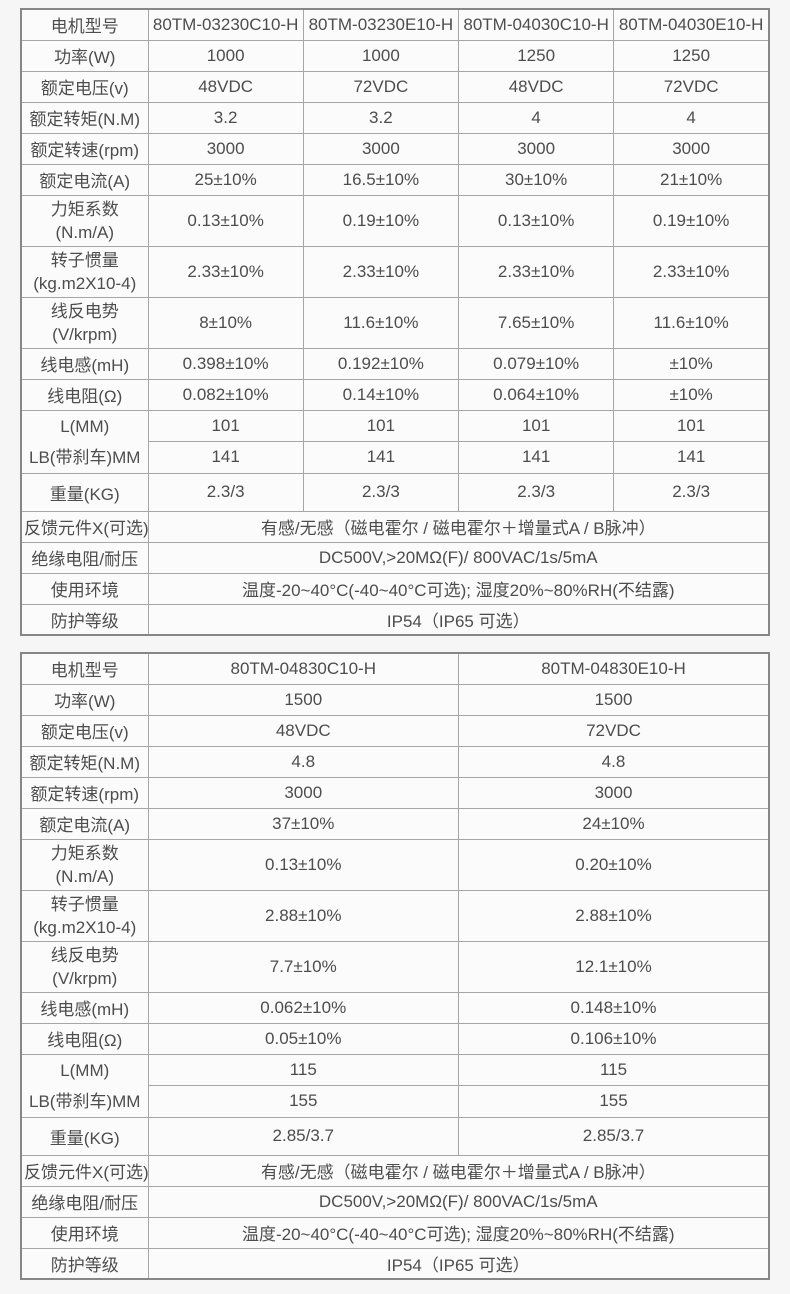 The height and width of the screenshot is (1294, 790). Describe the element at coordinates (225, 322) in the screenshot. I see `spec-value: 8±10%` at that location.